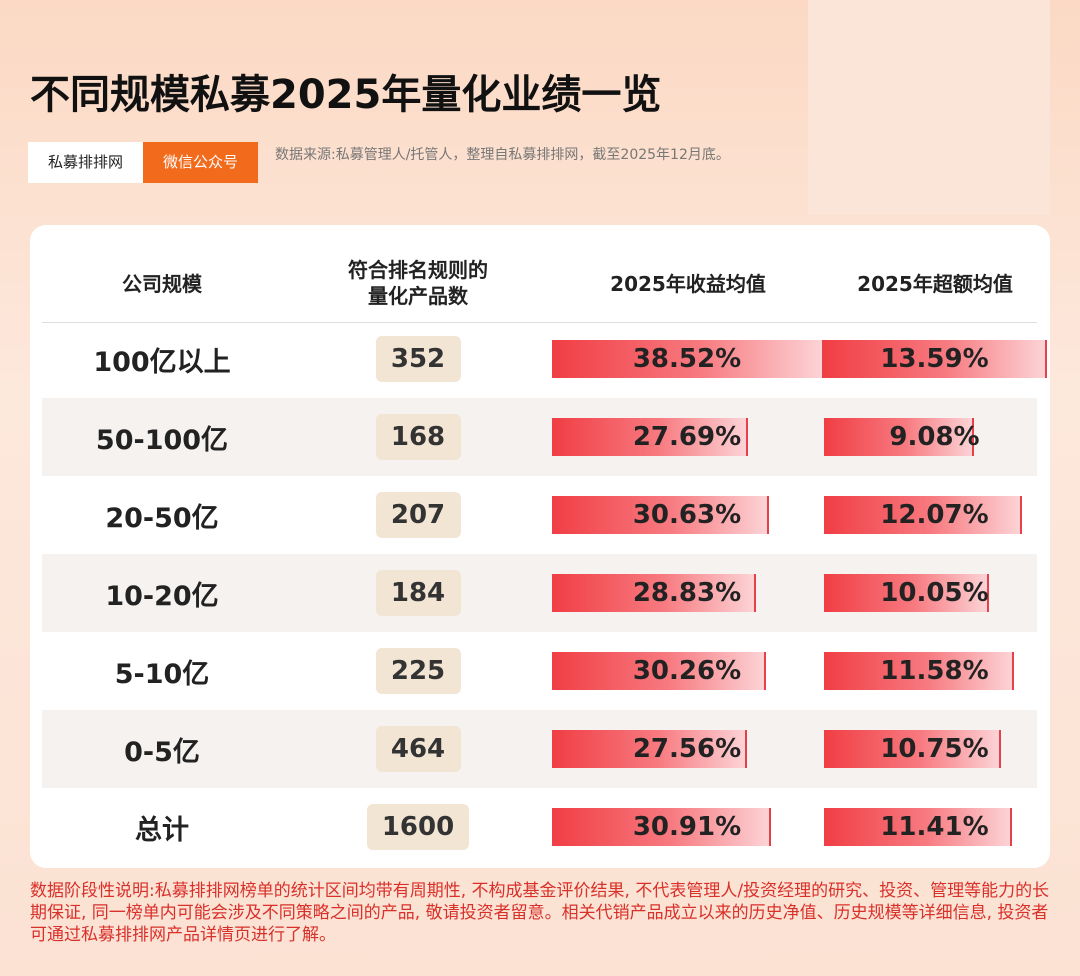  Describe the element at coordinates (934, 437) in the screenshot. I see `excess-label: 9.08%` at that location.